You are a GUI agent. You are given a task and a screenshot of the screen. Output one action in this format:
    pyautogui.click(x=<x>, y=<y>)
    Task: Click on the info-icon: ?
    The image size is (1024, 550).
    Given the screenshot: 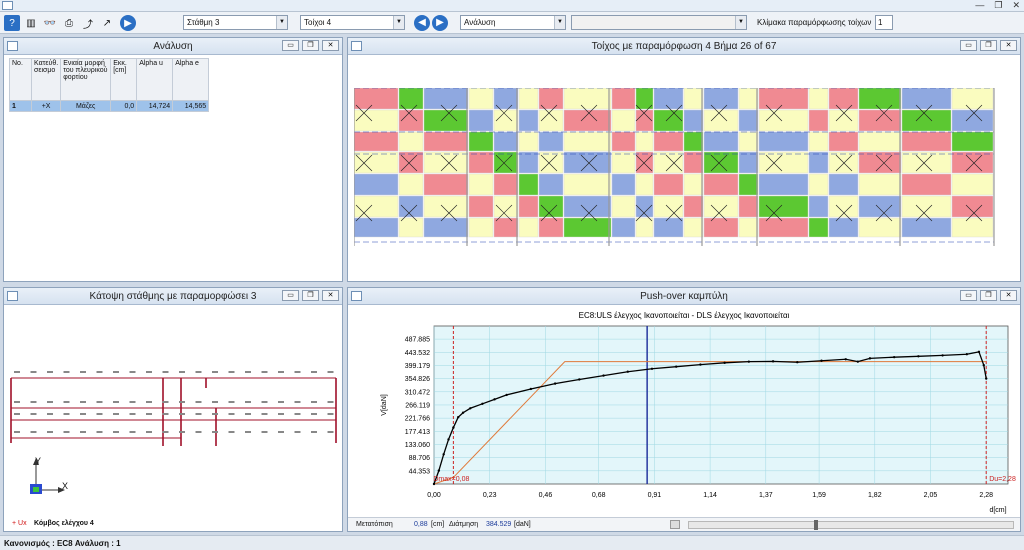 What is the action you would take?
    pyautogui.click(x=12, y=23)
    